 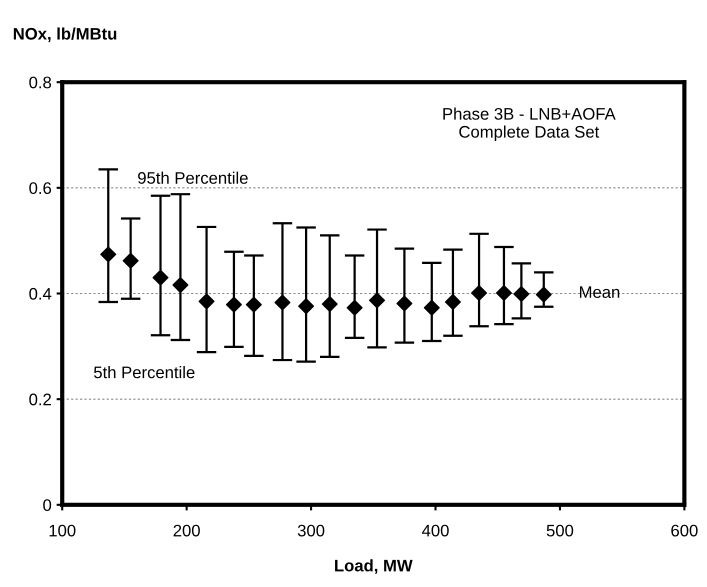 I want to click on annotation: 5th Percentile, so click(x=144, y=372).